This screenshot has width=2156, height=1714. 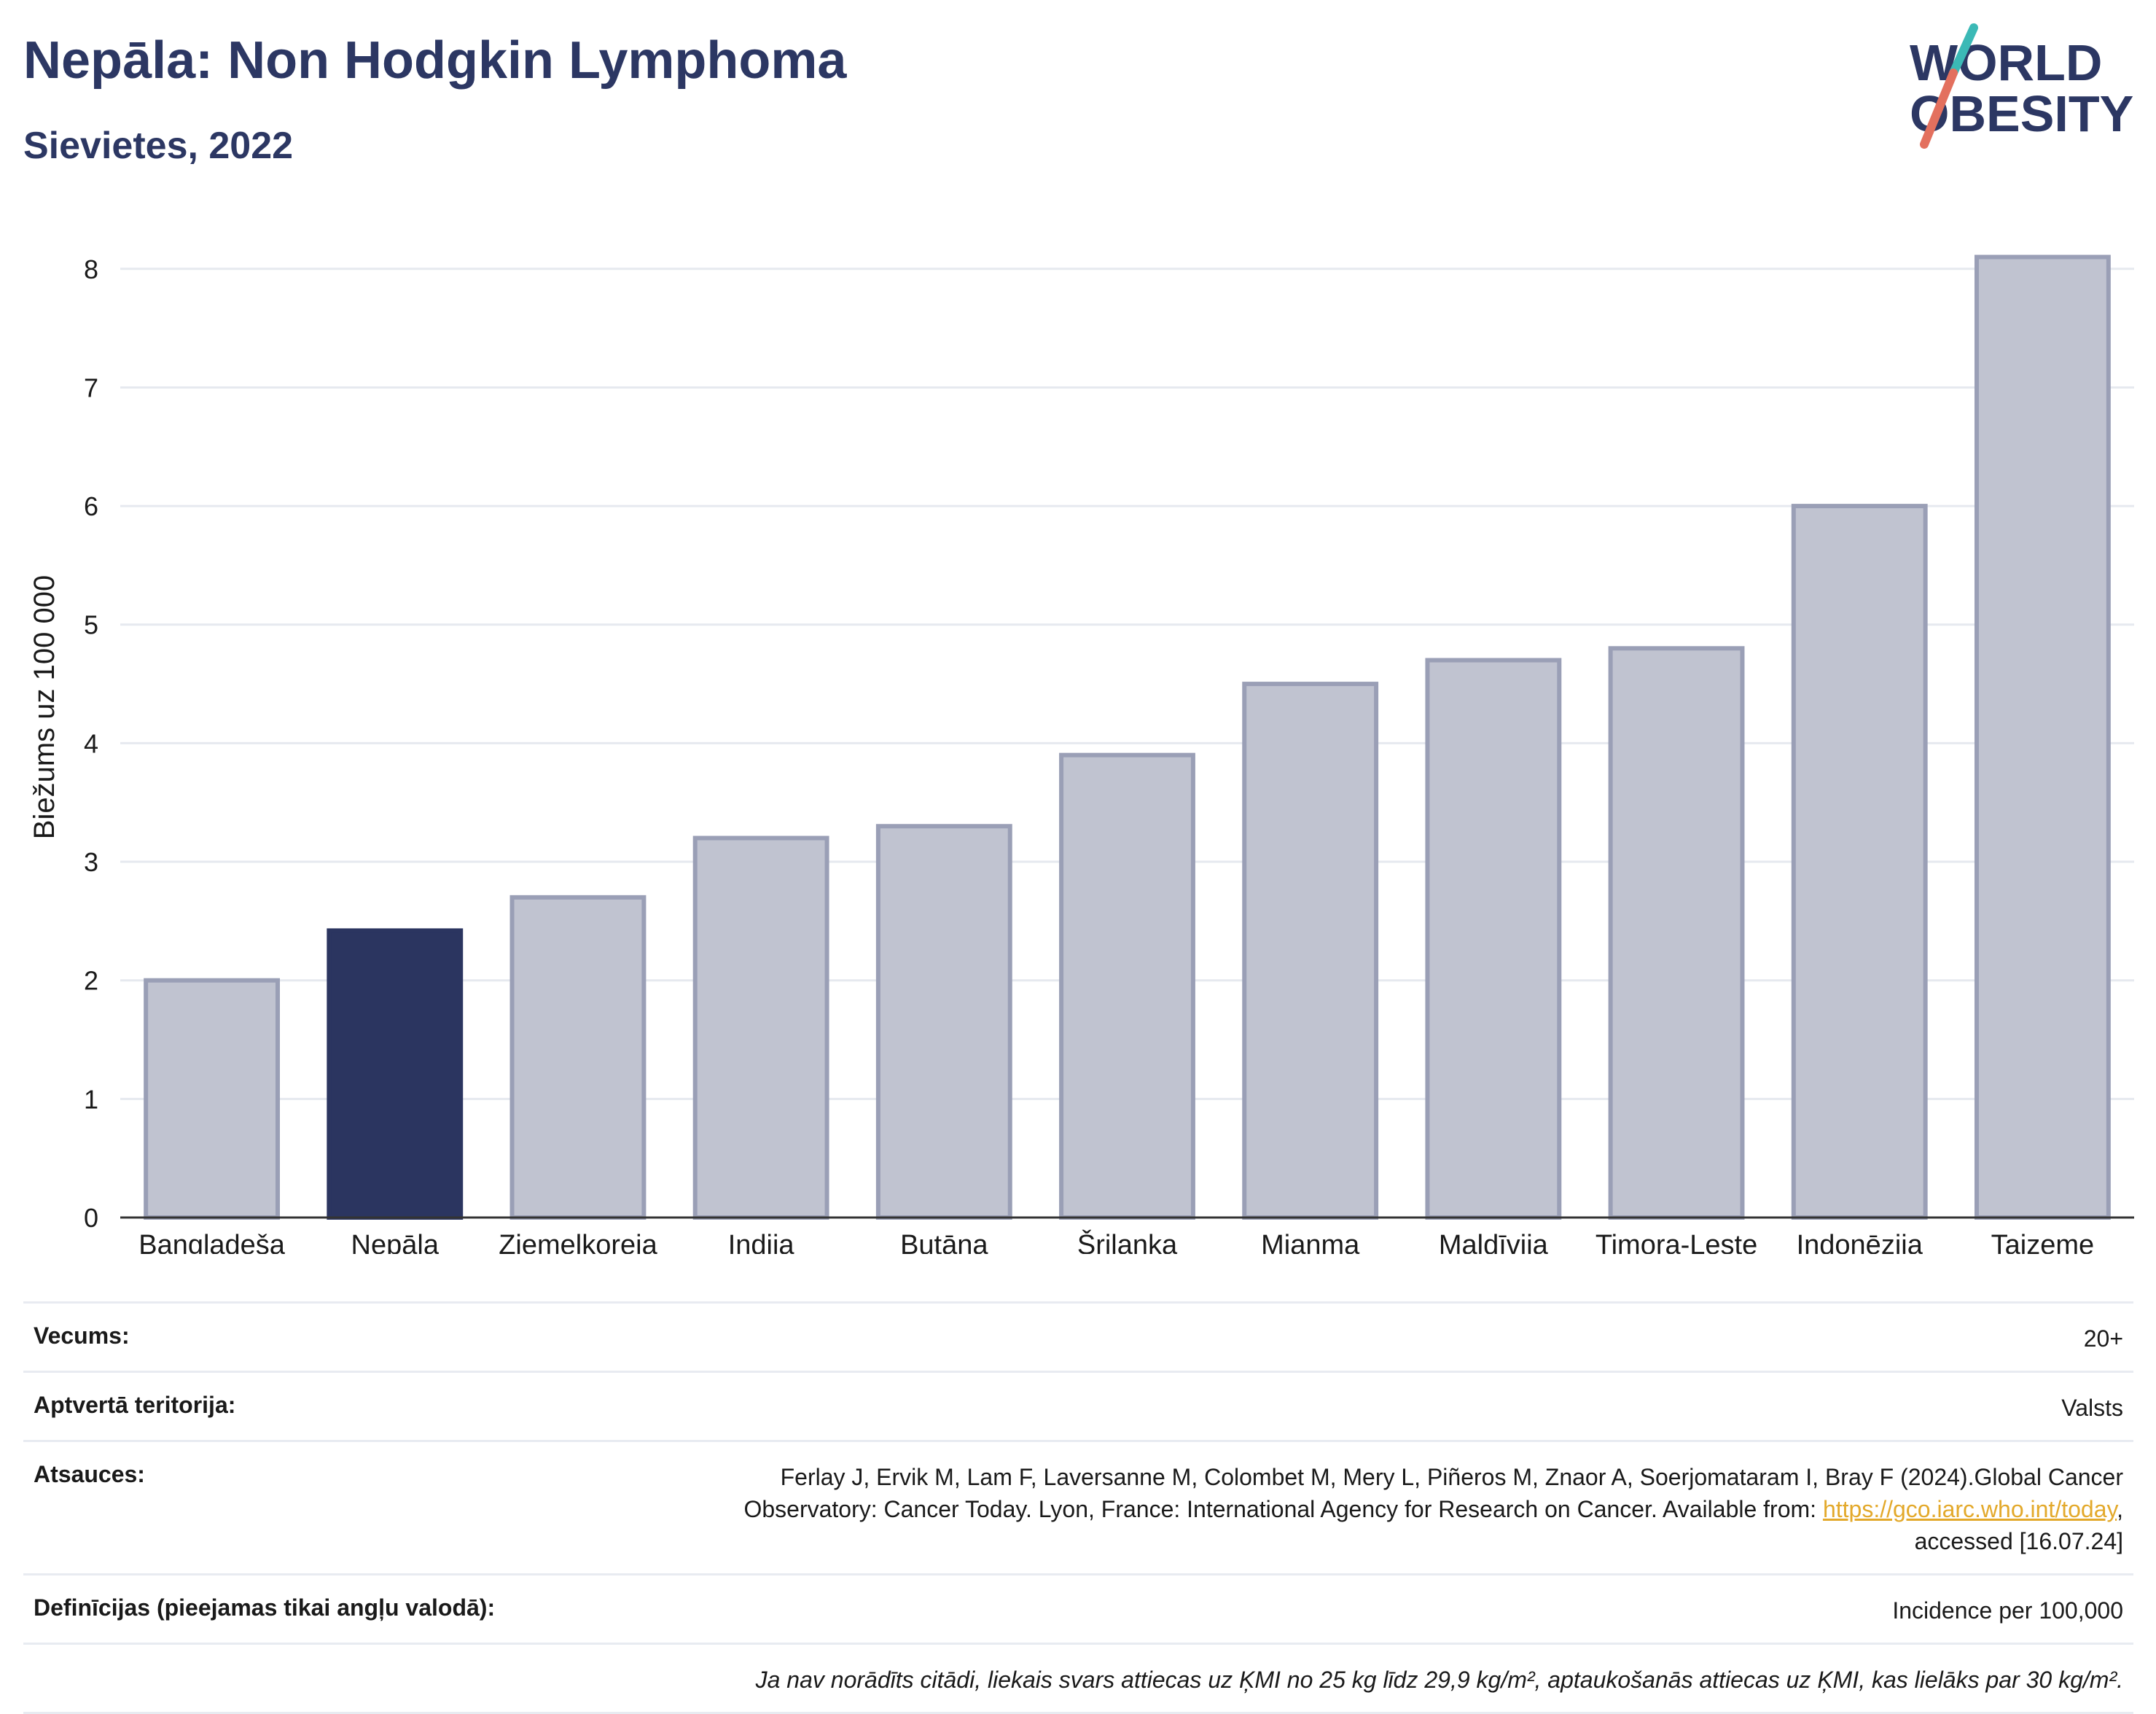 What do you see at coordinates (761, 1242) in the screenshot?
I see `x-tick-label: Indija` at bounding box center [761, 1242].